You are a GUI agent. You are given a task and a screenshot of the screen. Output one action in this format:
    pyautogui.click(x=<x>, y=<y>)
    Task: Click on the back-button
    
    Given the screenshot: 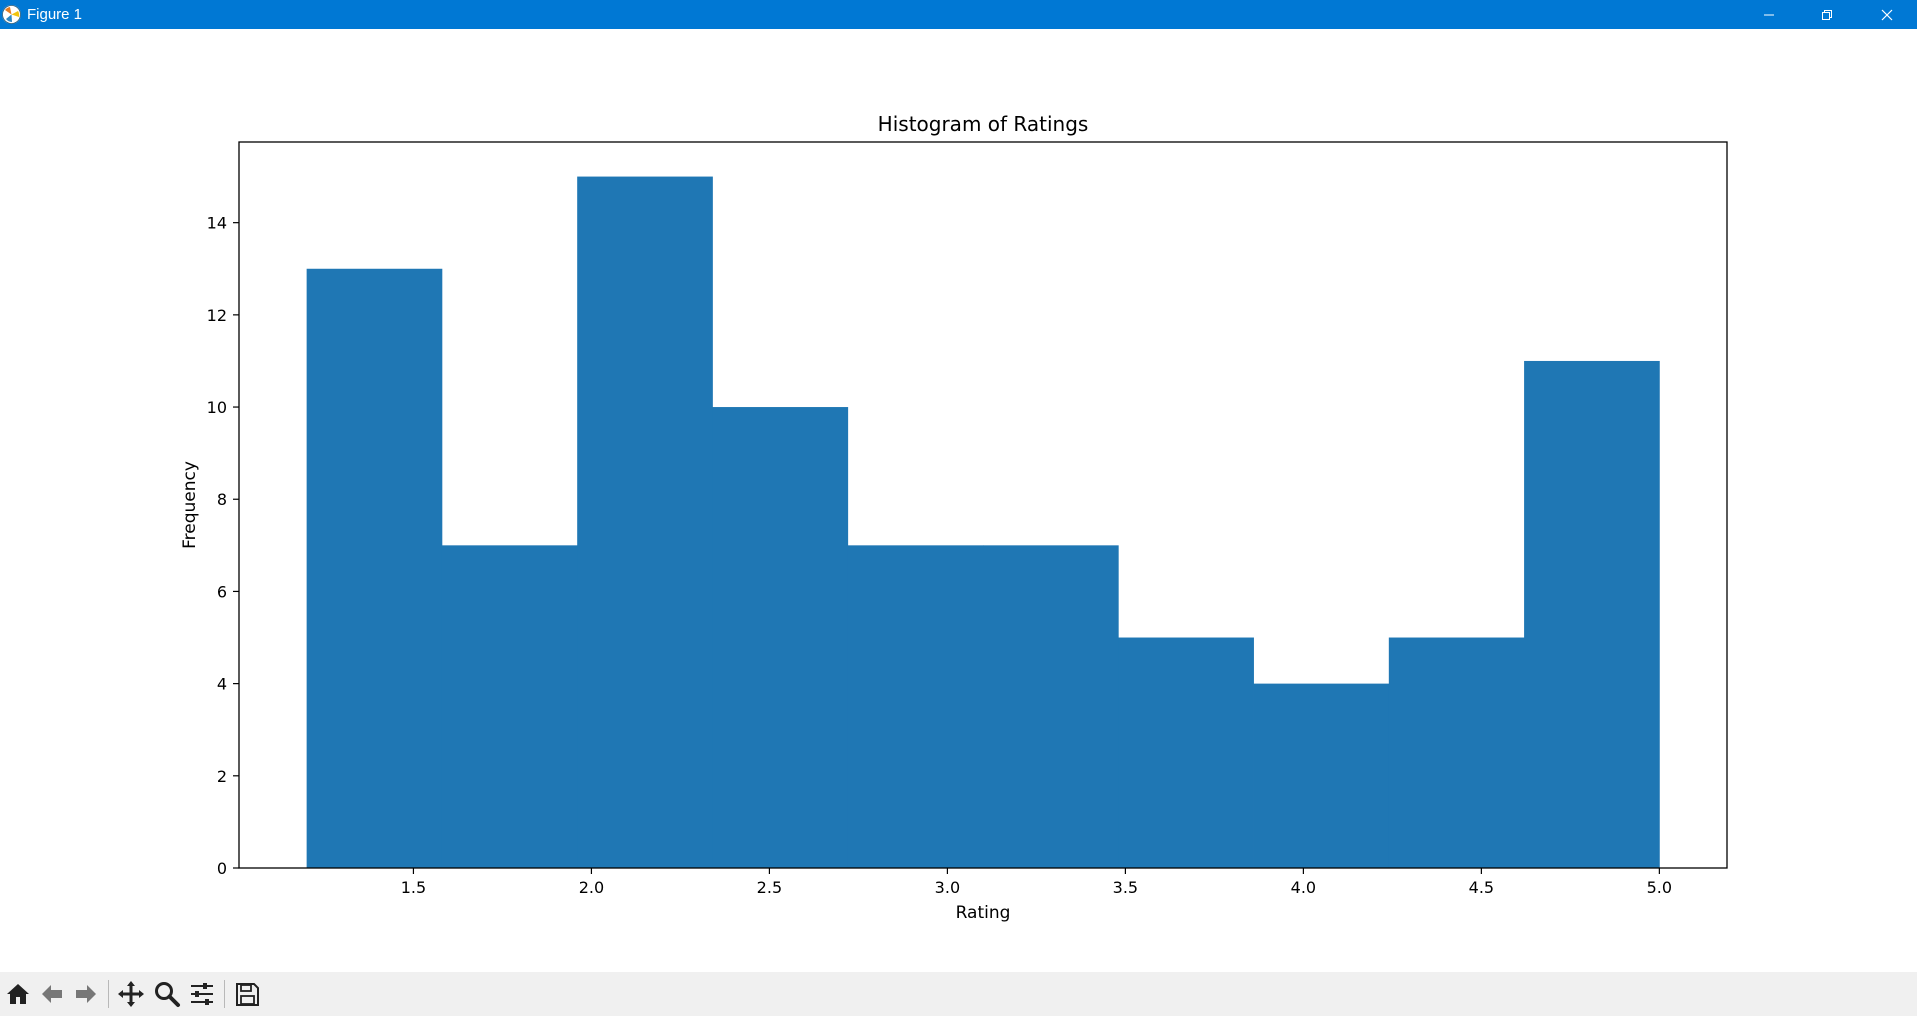 What is the action you would take?
    pyautogui.click(x=52, y=994)
    